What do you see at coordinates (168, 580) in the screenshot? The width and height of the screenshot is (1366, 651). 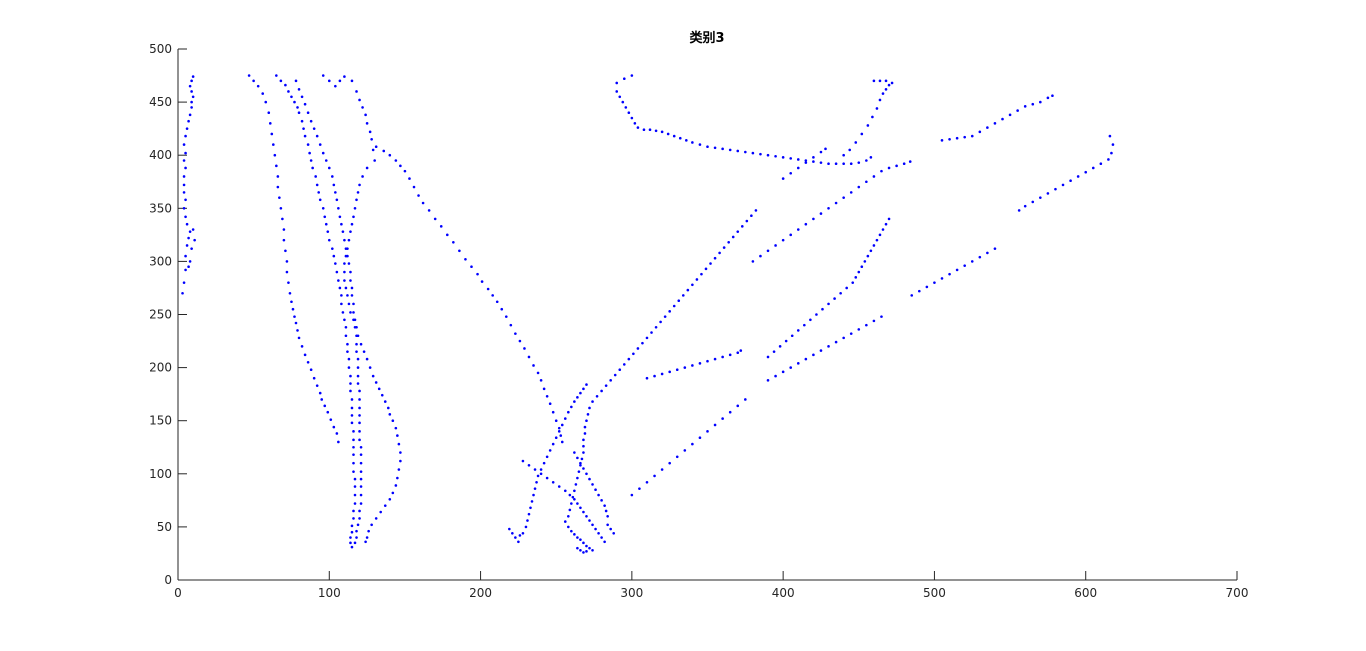 I see `y-tick-label: 0` at bounding box center [168, 580].